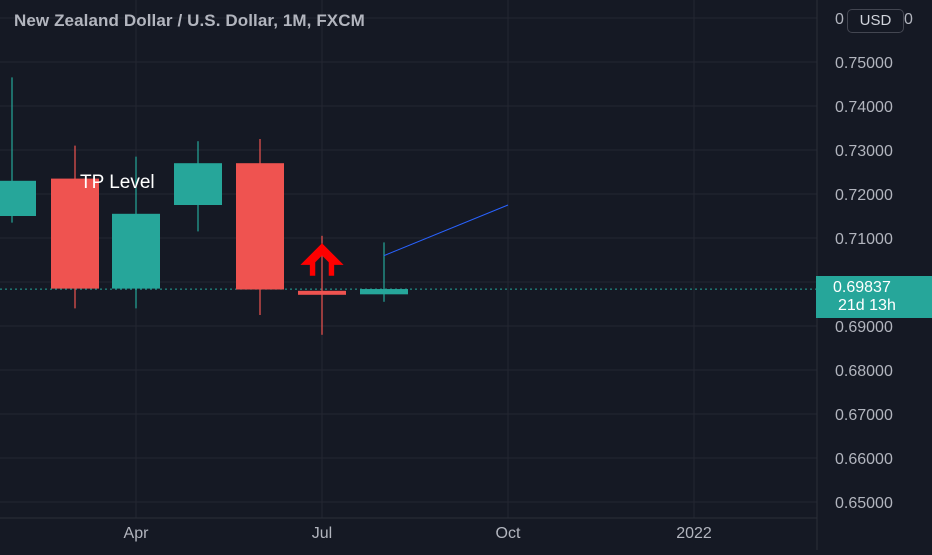 This screenshot has height=555, width=932. What do you see at coordinates (864, 63) in the screenshot?
I see `price-tick-label: 0.75000` at bounding box center [864, 63].